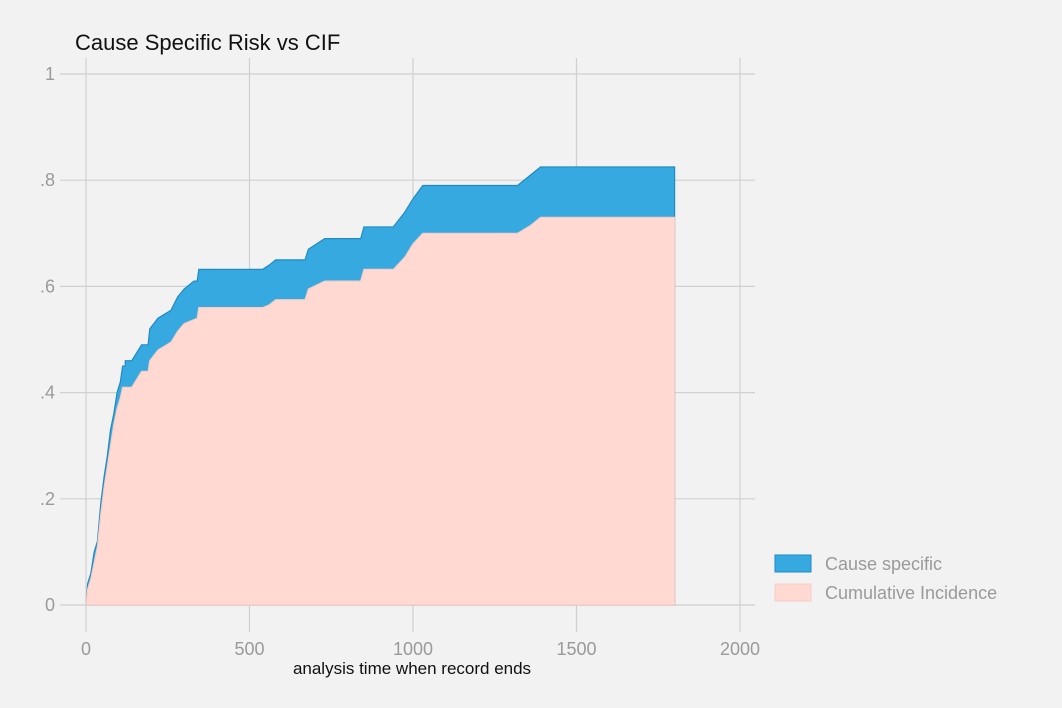  I want to click on y-tick-label-1: .2, so click(47, 499).